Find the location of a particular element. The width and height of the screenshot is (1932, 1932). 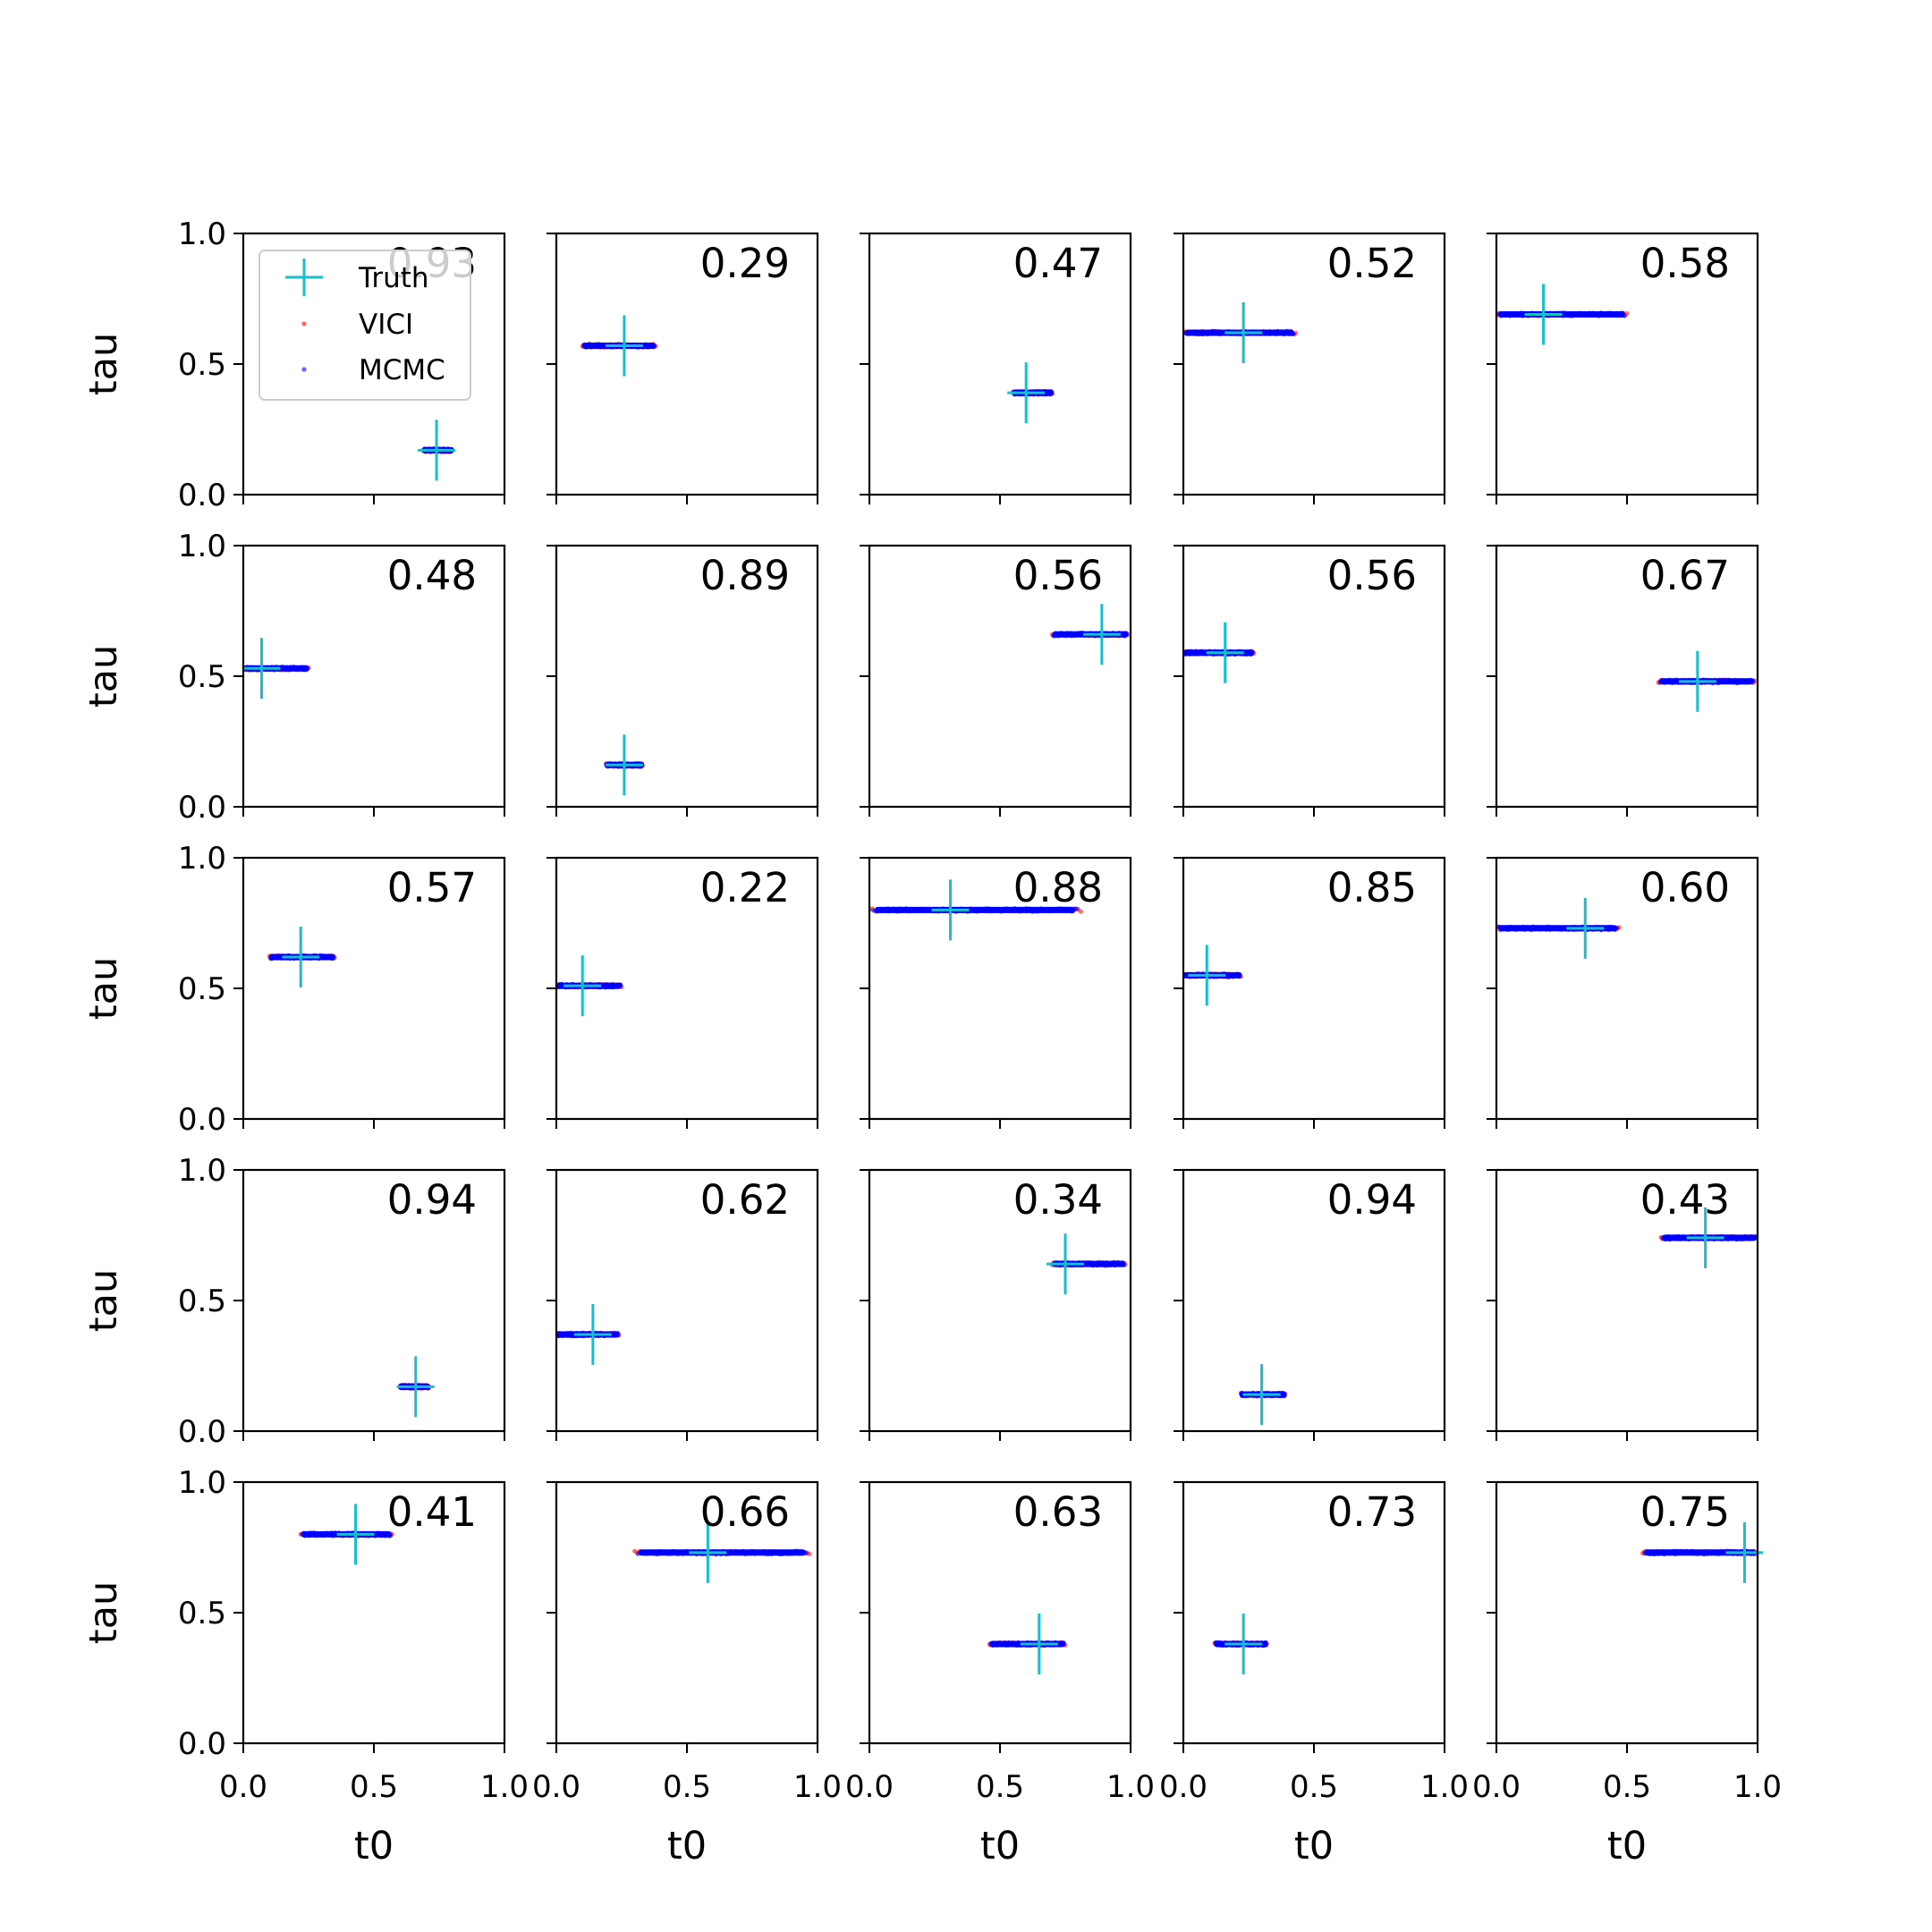

panel-value-label: 0.43 is located at coordinates (1685, 1200).